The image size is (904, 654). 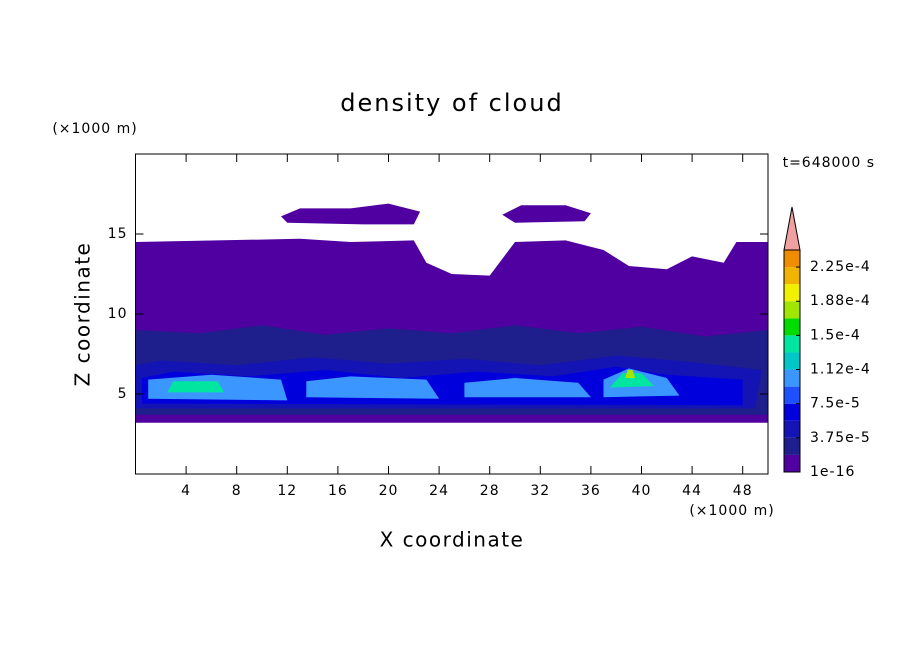 What do you see at coordinates (840, 267) in the screenshot?
I see `colorbar-tick-label: 2.25e-4` at bounding box center [840, 267].